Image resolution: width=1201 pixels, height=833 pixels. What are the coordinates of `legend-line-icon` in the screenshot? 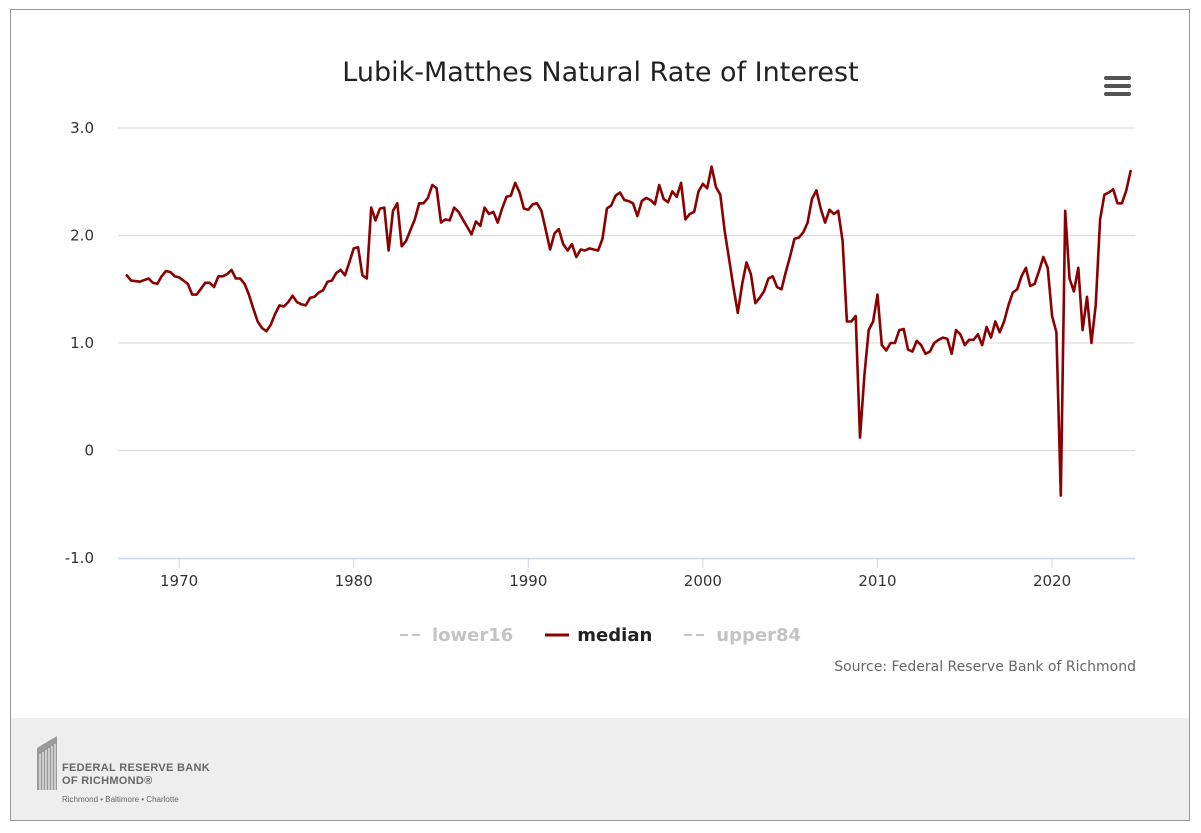 It's located at (557, 635).